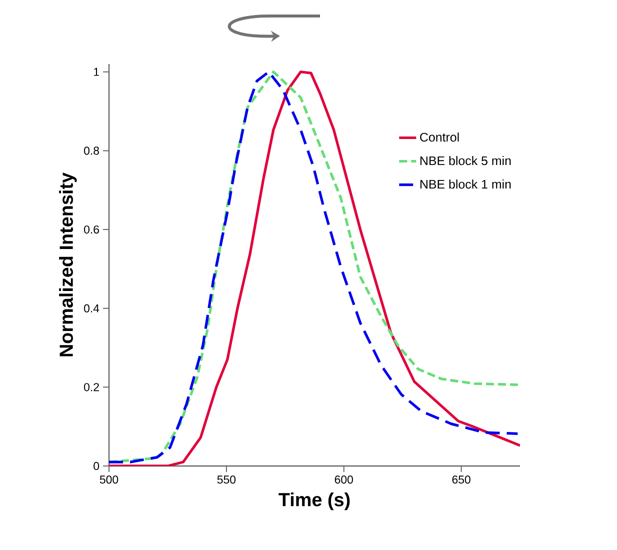  I want to click on legend-label: NBE block 5 min, so click(465, 161).